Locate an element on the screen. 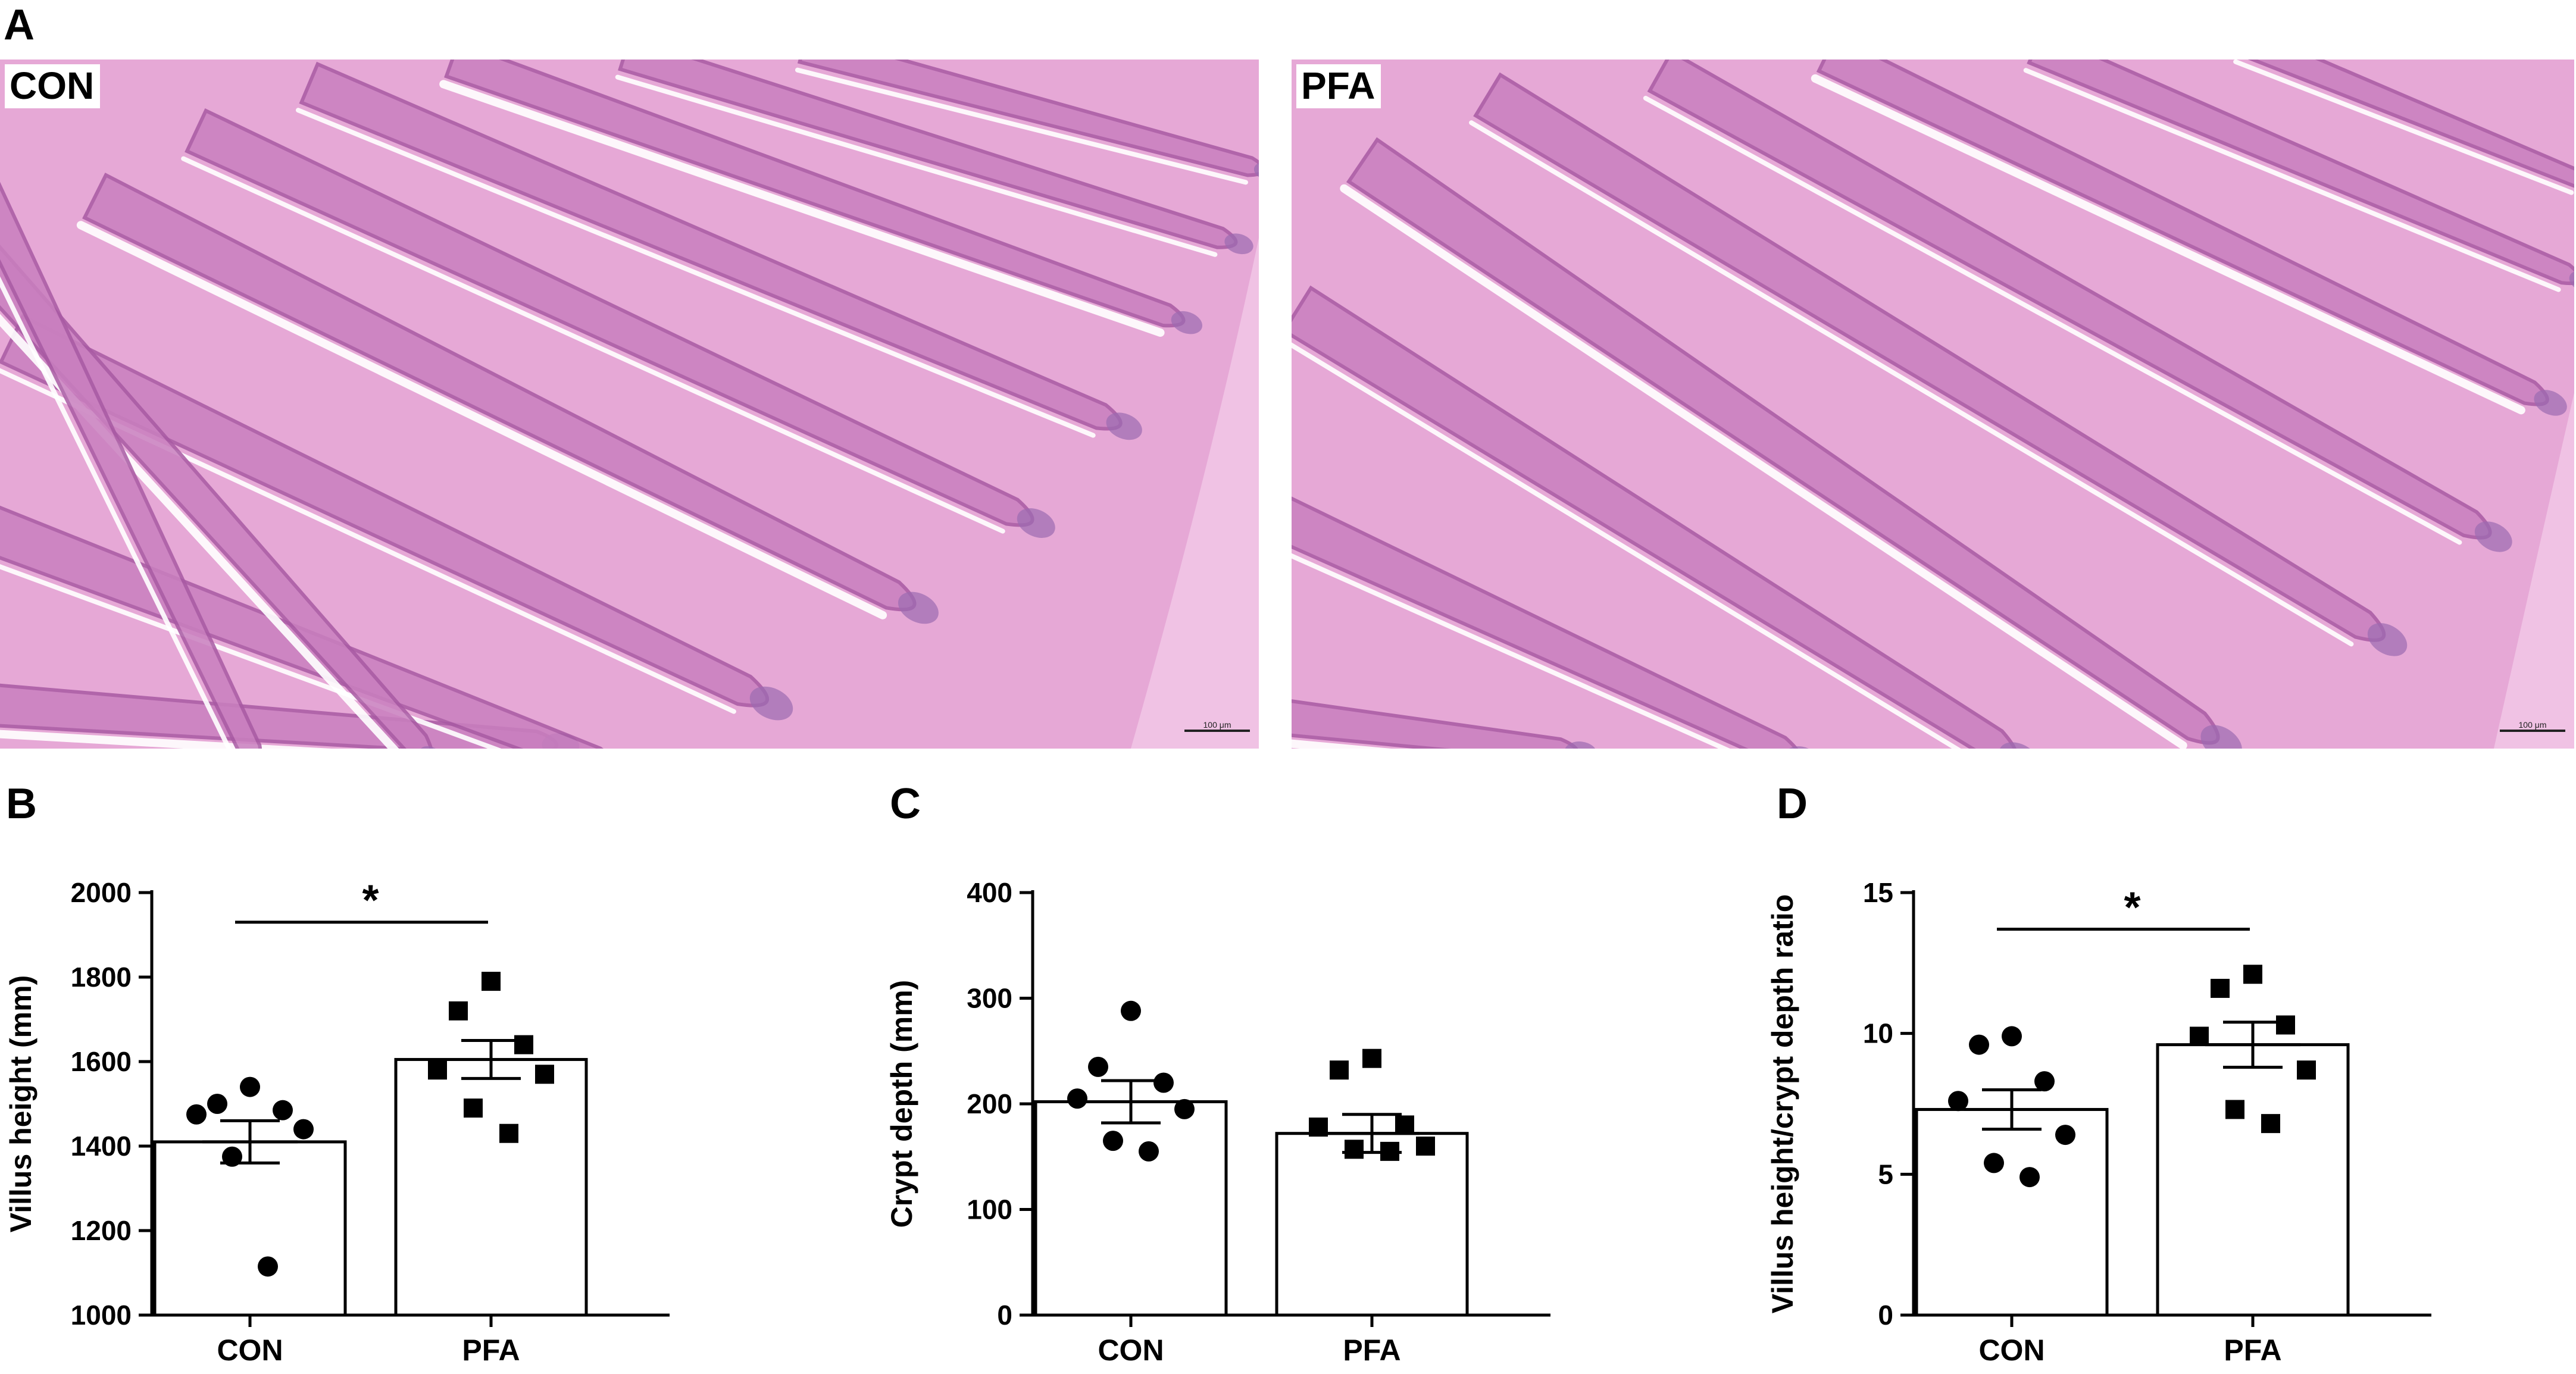  y-tick-label: 10 is located at coordinates (1878, 1033).